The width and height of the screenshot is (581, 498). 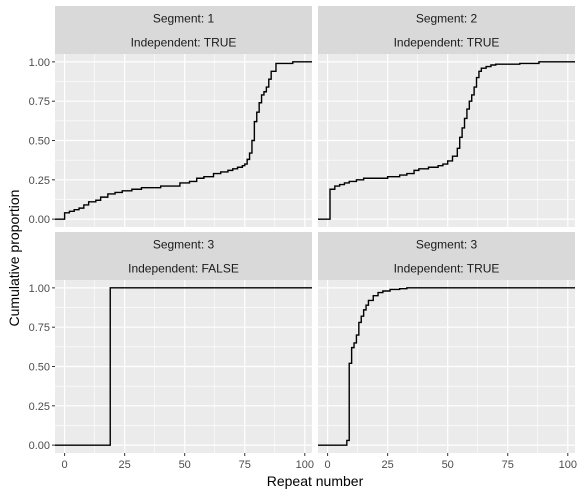 What do you see at coordinates (14, 258) in the screenshot?
I see `y-axis-label: Cumulative proportion` at bounding box center [14, 258].